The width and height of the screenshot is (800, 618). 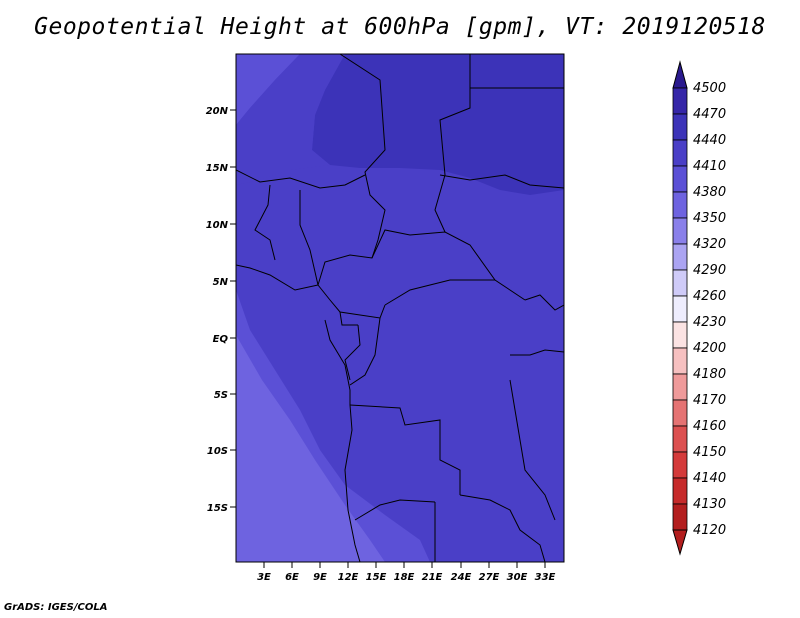 What do you see at coordinates (362, 156) in the screenshot?
I see `border-niger-chad` at bounding box center [362, 156].